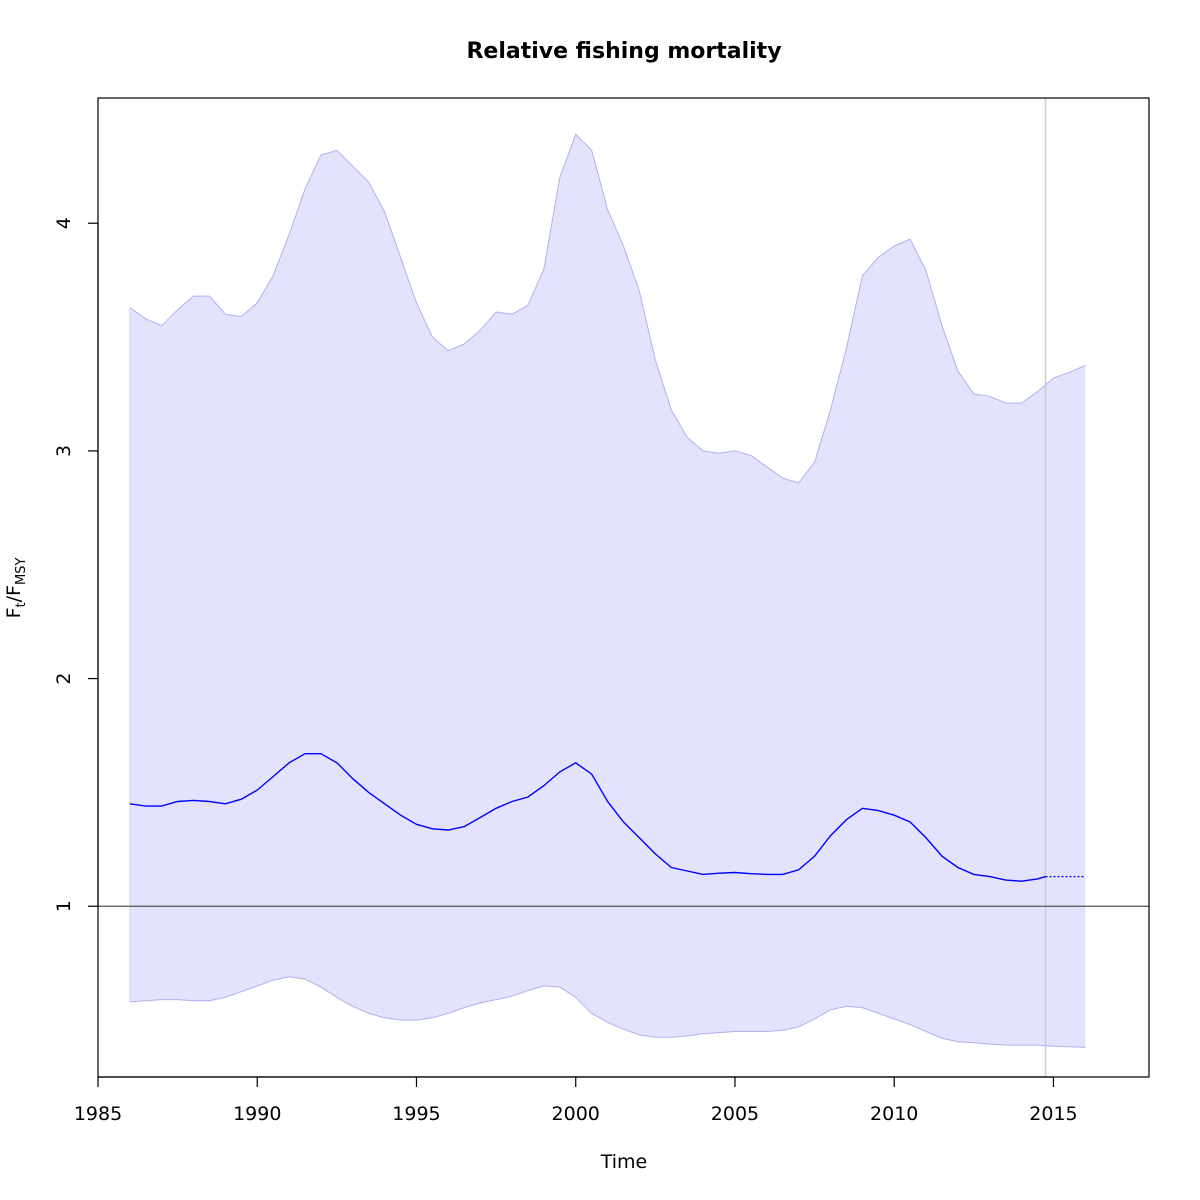  Describe the element at coordinates (76, 564) in the screenshot. I see `y-axis: 1 2 3 4` at that location.